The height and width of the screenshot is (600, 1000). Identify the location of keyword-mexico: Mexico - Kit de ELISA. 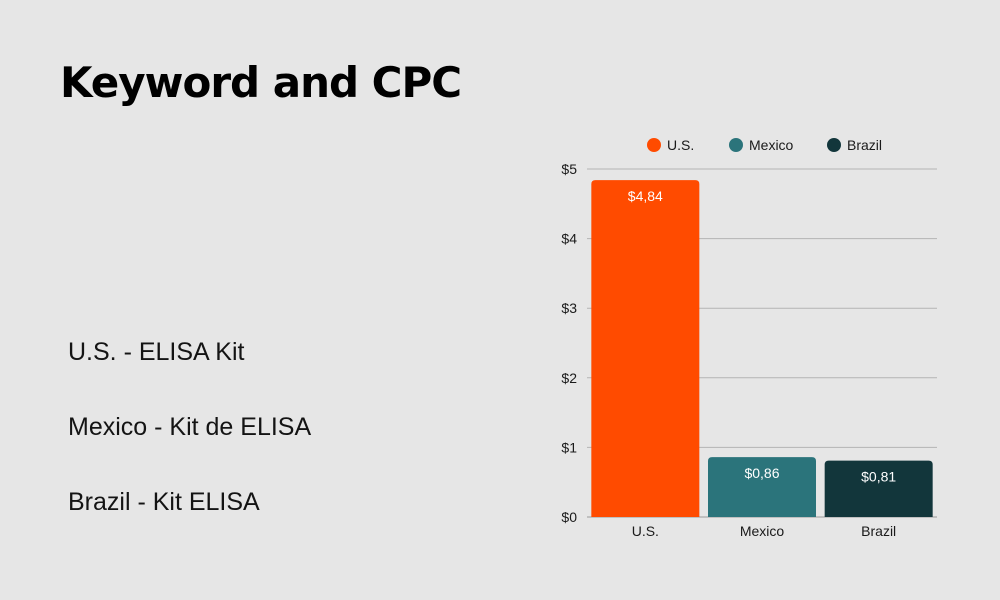
(190, 427).